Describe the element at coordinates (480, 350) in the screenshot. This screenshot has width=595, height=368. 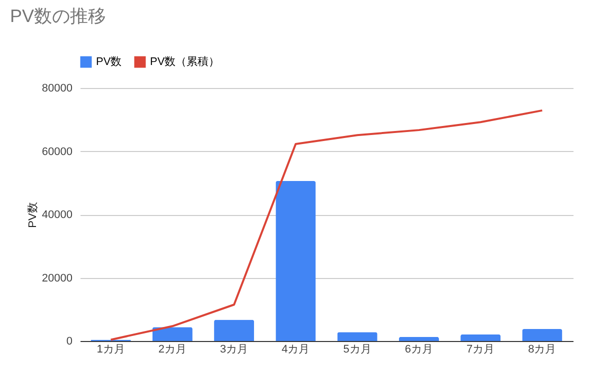
I see `x-tick-label: 7カ月` at that location.